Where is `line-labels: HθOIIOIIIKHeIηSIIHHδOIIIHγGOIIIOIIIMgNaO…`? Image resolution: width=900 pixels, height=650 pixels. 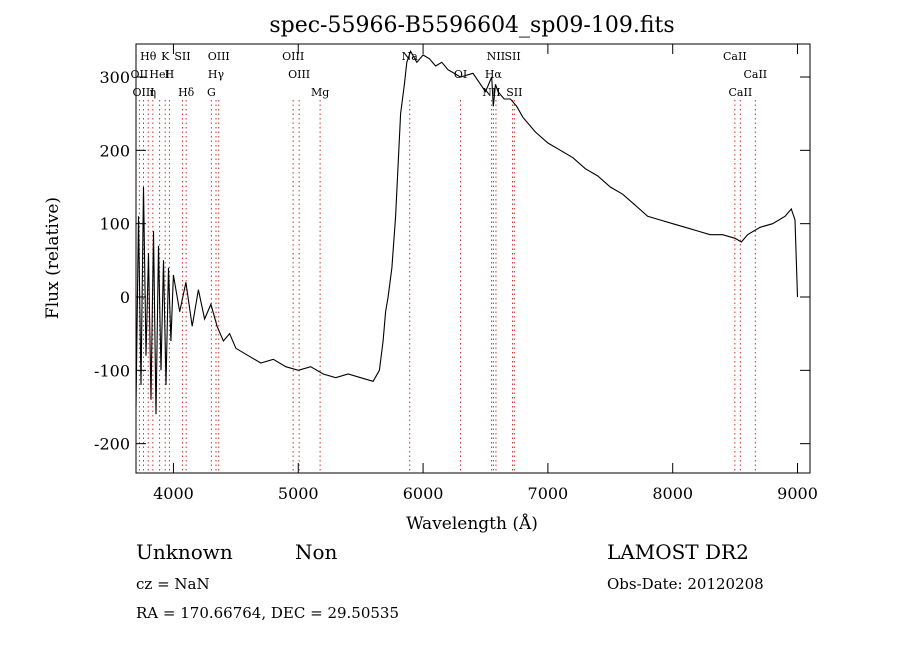
line-labels: HθOIIOIIIKHeIηSIIHHδOIIIHγGOIIIOIIIMgNaO… is located at coordinates (449, 74).